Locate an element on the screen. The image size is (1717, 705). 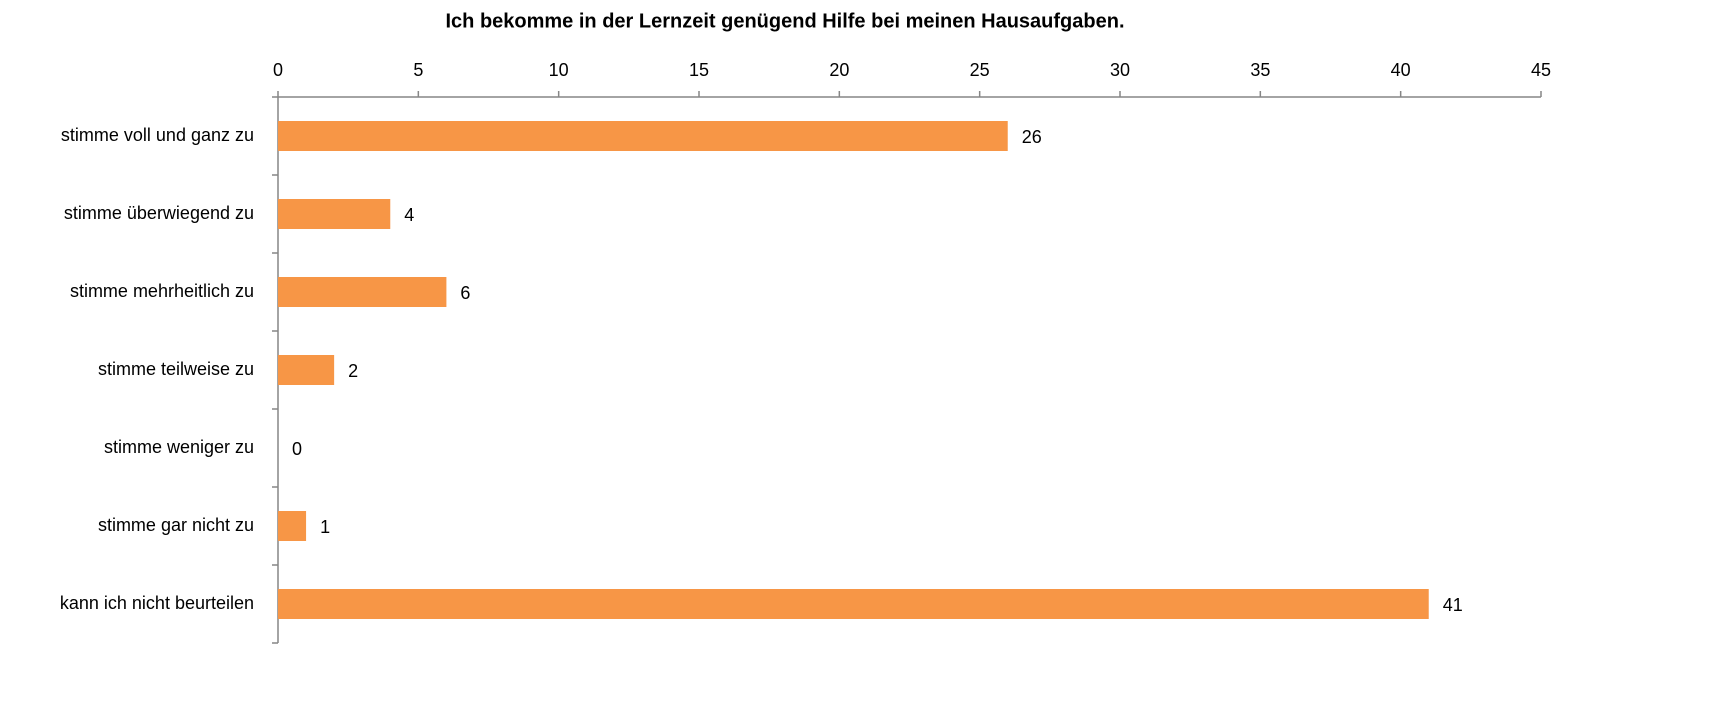
x-tick-label: 0 is located at coordinates (278, 70).